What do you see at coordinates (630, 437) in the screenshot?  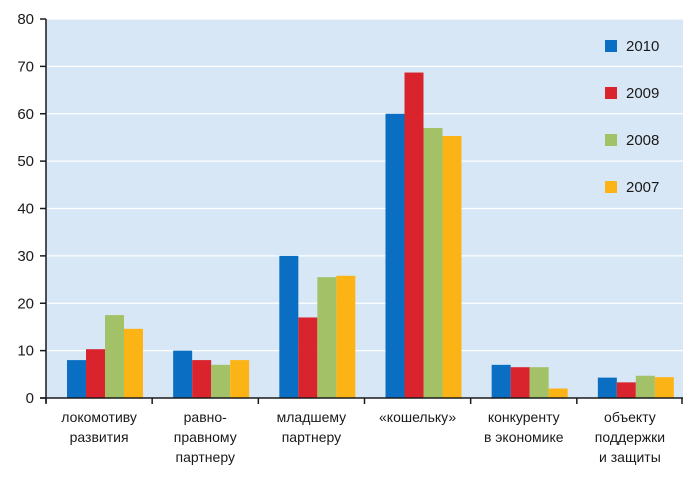 I see `category-label: объекту поддержки и защиты` at bounding box center [630, 437].